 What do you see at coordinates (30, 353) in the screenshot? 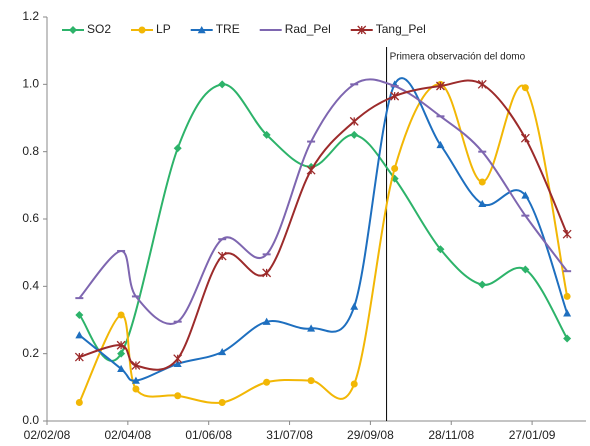
I see `y-tick-label: 0.2` at bounding box center [30, 353].